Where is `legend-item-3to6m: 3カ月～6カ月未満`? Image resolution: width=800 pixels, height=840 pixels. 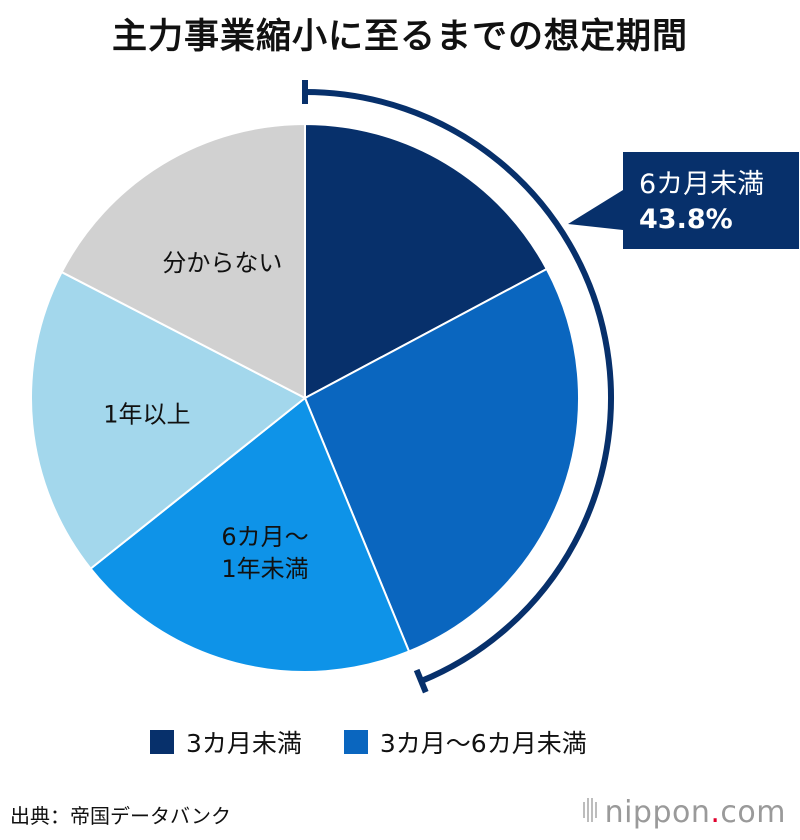
legend-item-3to6m: 3カ月～6カ月未満 is located at coordinates (465, 742).